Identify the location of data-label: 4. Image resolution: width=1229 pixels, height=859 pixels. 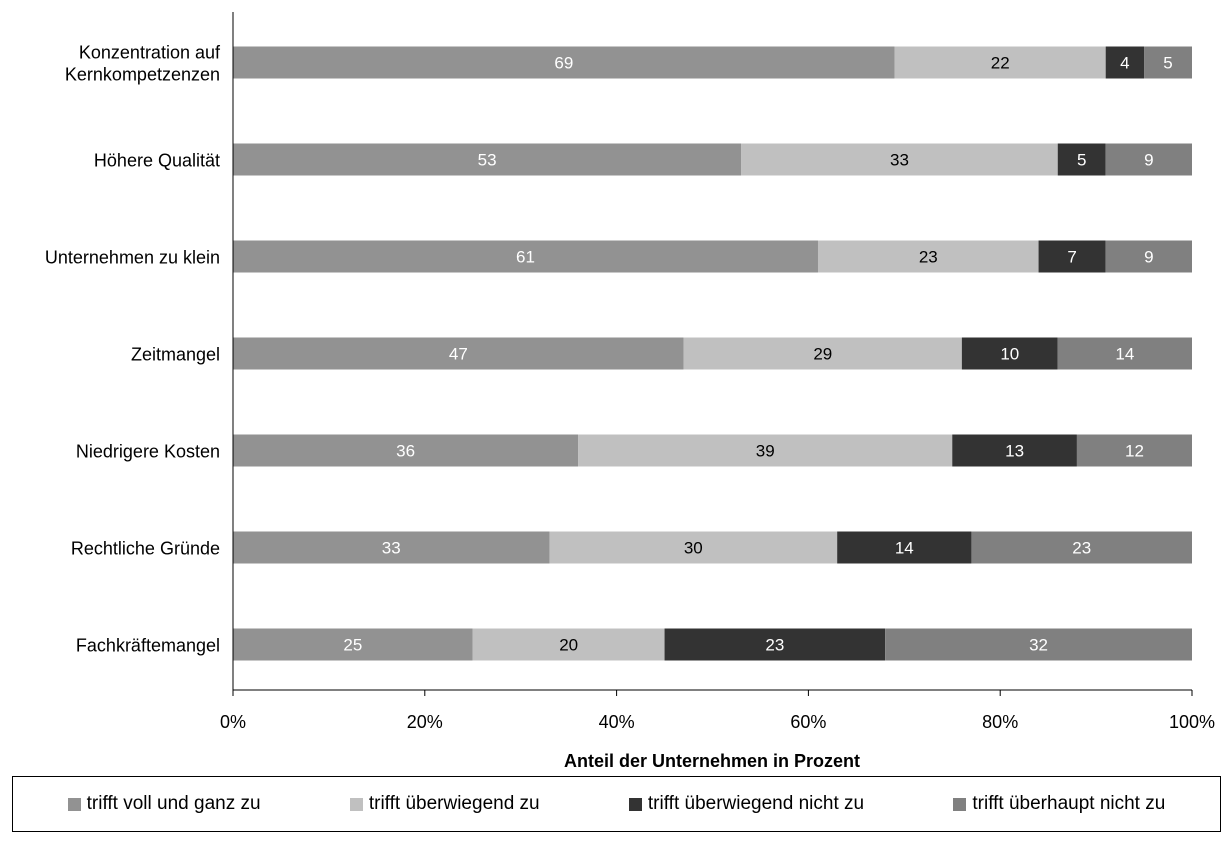
(1124, 63).